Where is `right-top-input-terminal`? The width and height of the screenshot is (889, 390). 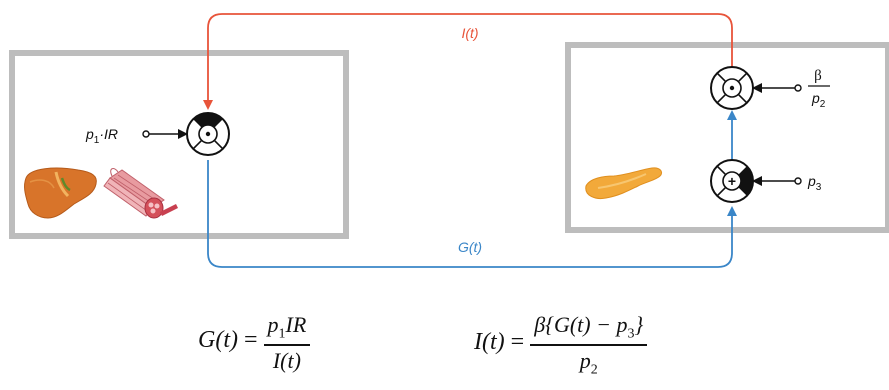
right-top-input-terminal is located at coordinates (798, 88).